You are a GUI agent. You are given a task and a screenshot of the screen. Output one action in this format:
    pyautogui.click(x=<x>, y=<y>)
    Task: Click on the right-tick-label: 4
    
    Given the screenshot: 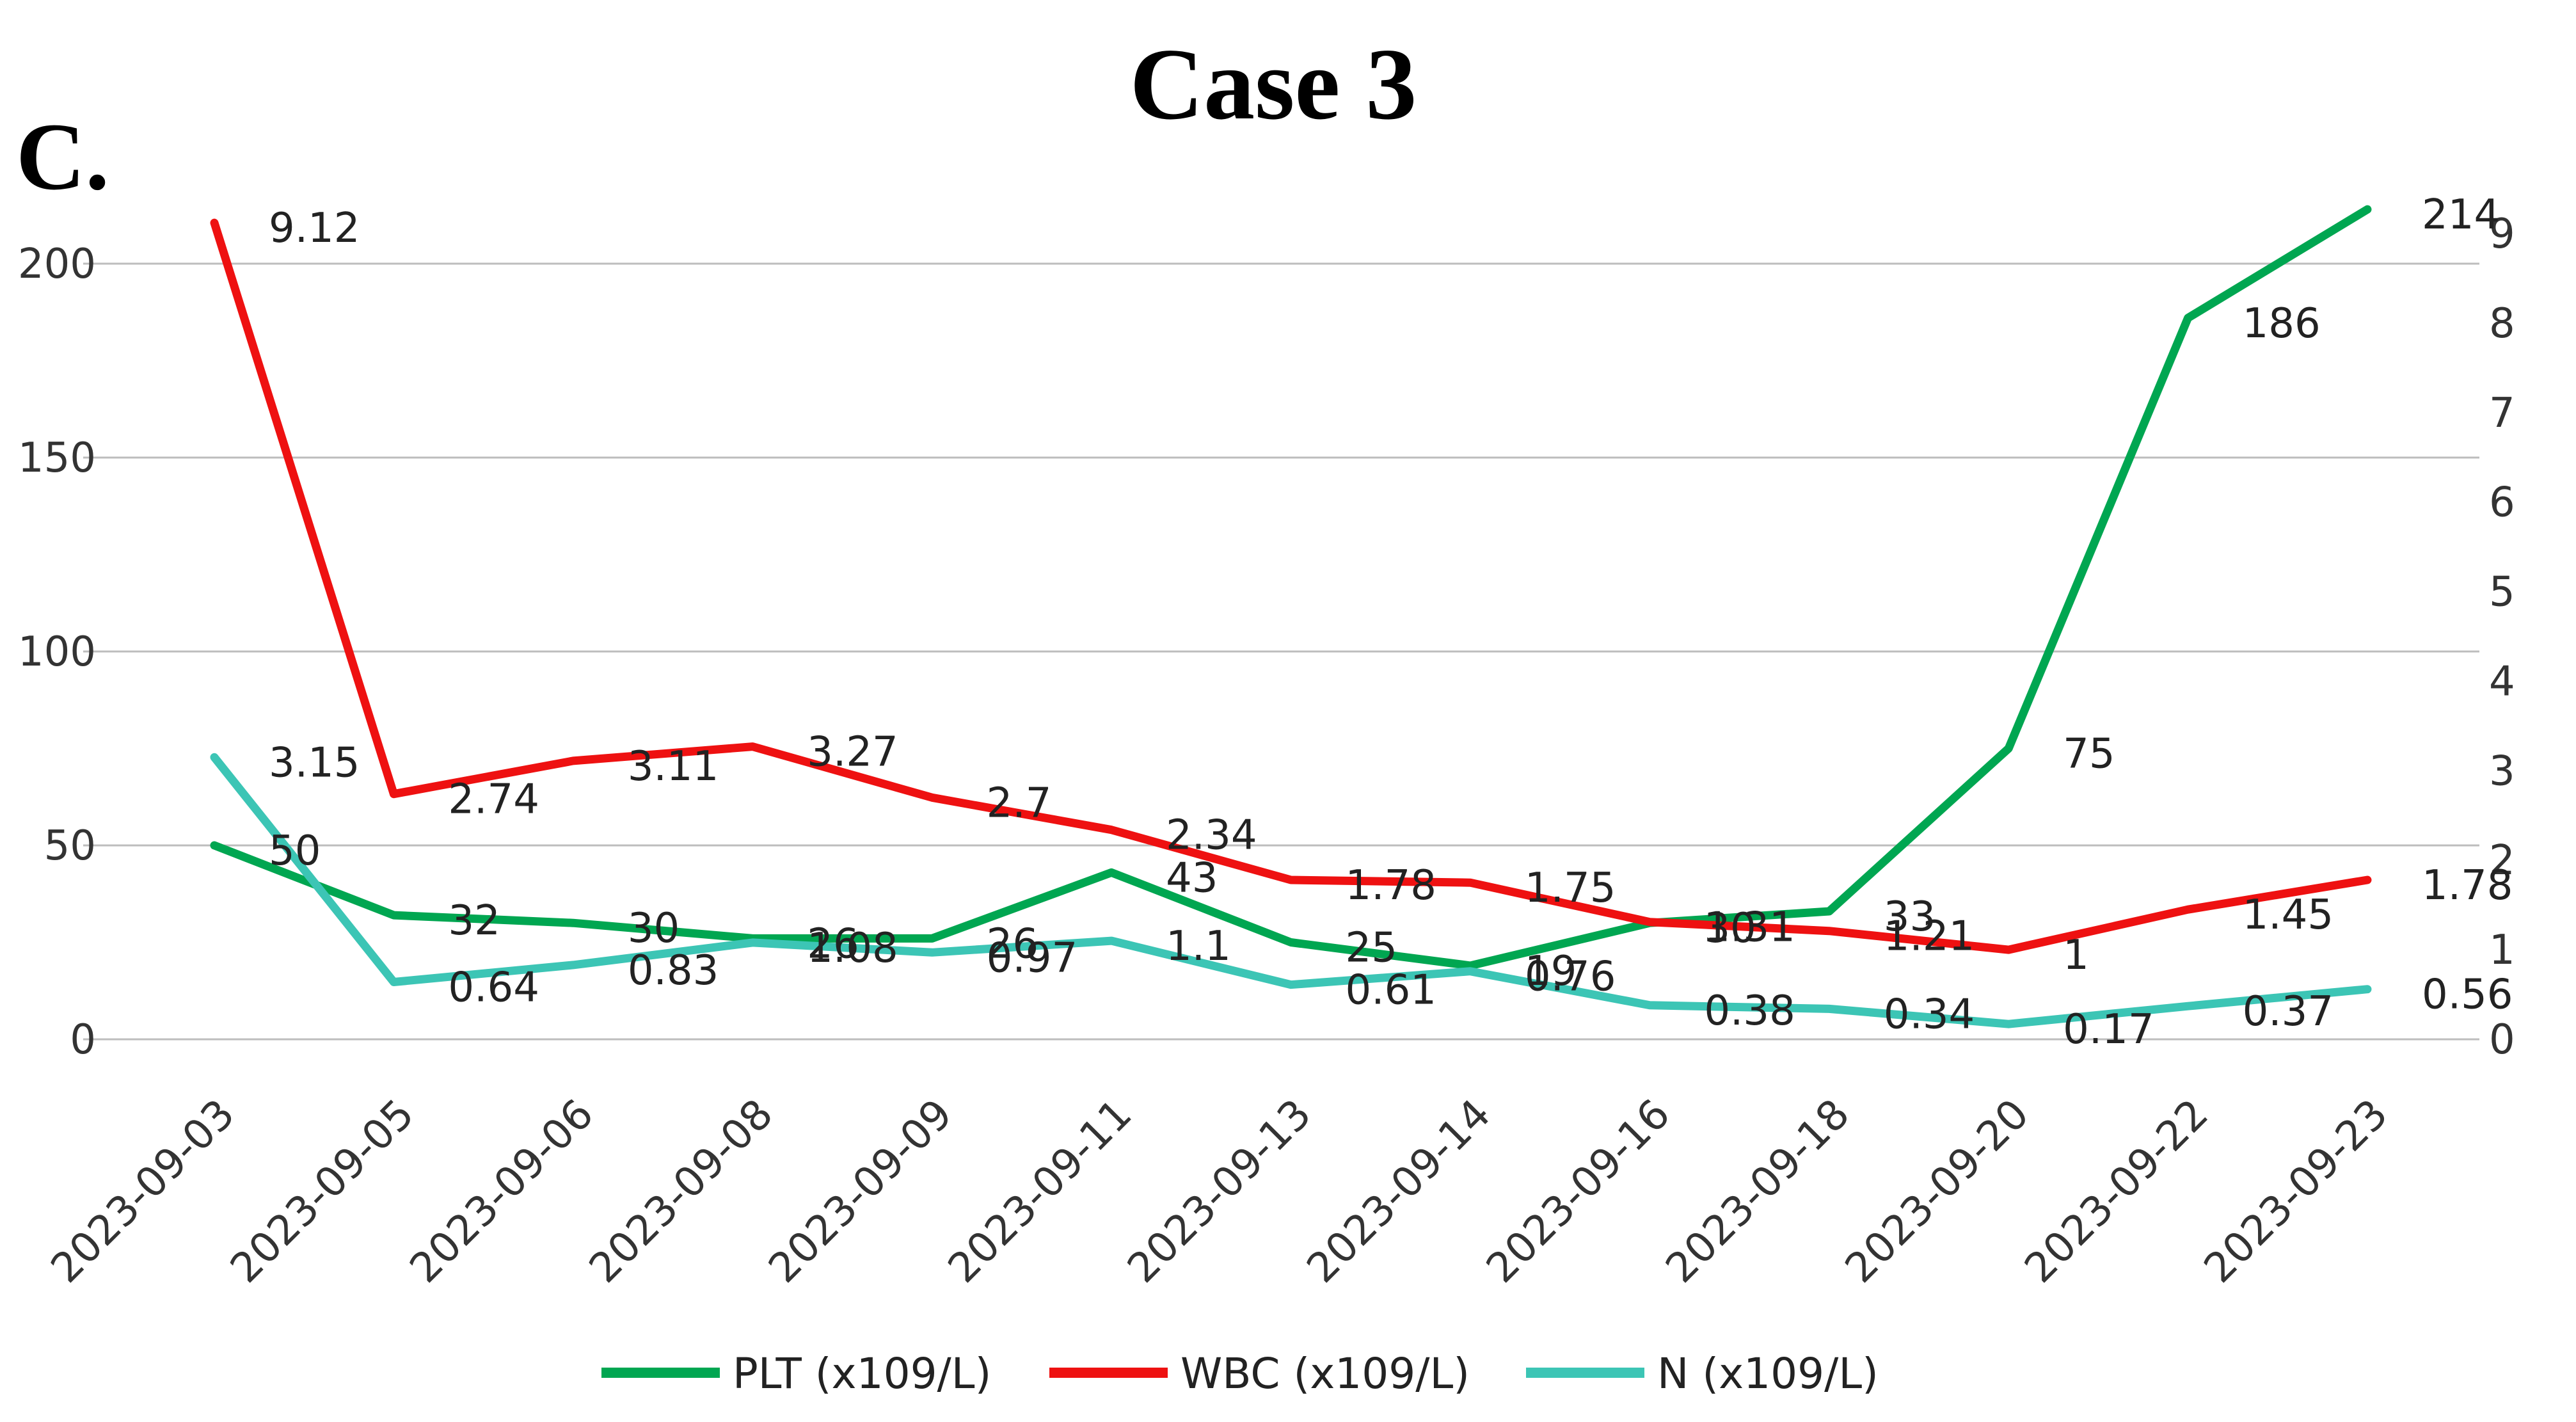 What is the action you would take?
    pyautogui.click(x=2502, y=682)
    